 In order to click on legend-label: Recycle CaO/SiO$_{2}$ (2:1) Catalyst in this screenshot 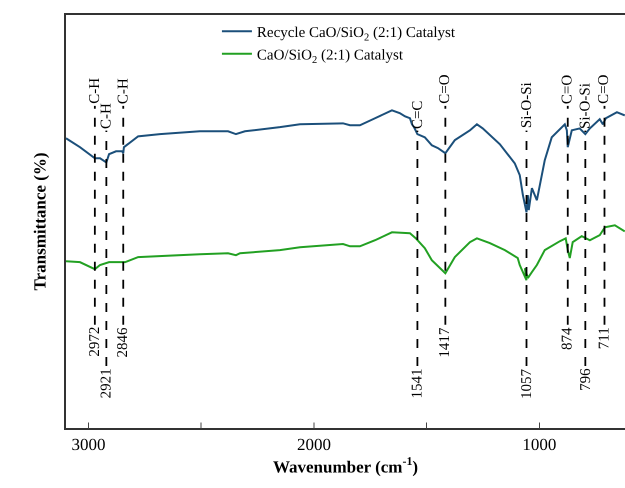, I will do `click(356, 34)`.